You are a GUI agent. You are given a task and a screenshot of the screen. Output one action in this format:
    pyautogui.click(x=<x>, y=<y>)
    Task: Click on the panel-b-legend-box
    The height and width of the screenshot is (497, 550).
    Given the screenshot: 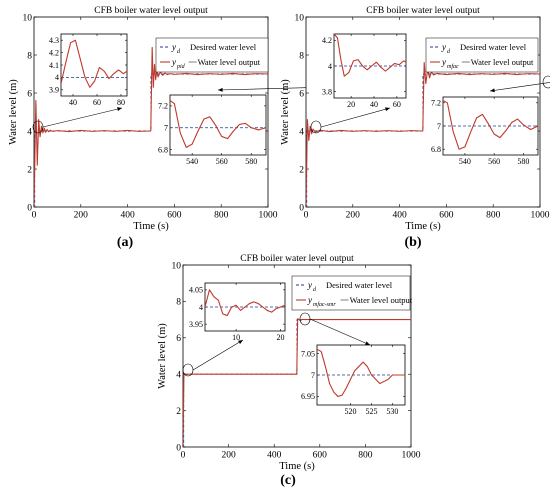 What is the action you would take?
    pyautogui.click(x=482, y=55)
    